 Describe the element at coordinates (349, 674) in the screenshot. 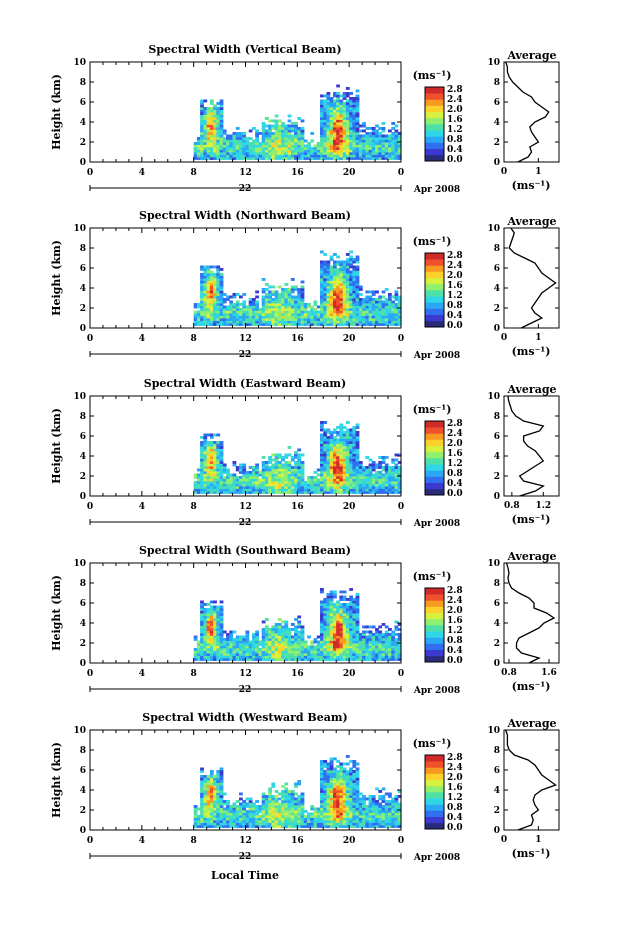

I see `x-tick-label: 20` at that location.